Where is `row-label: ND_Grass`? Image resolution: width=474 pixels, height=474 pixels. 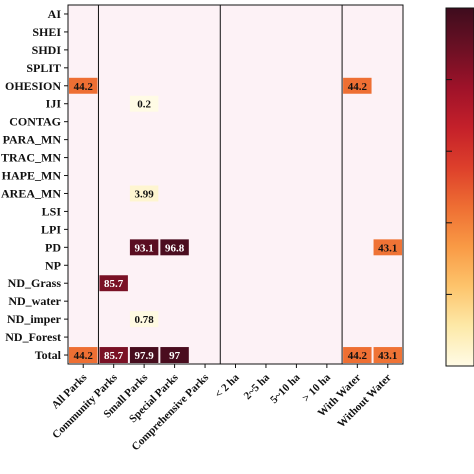 row-label: ND_Grass is located at coordinates (35, 283).